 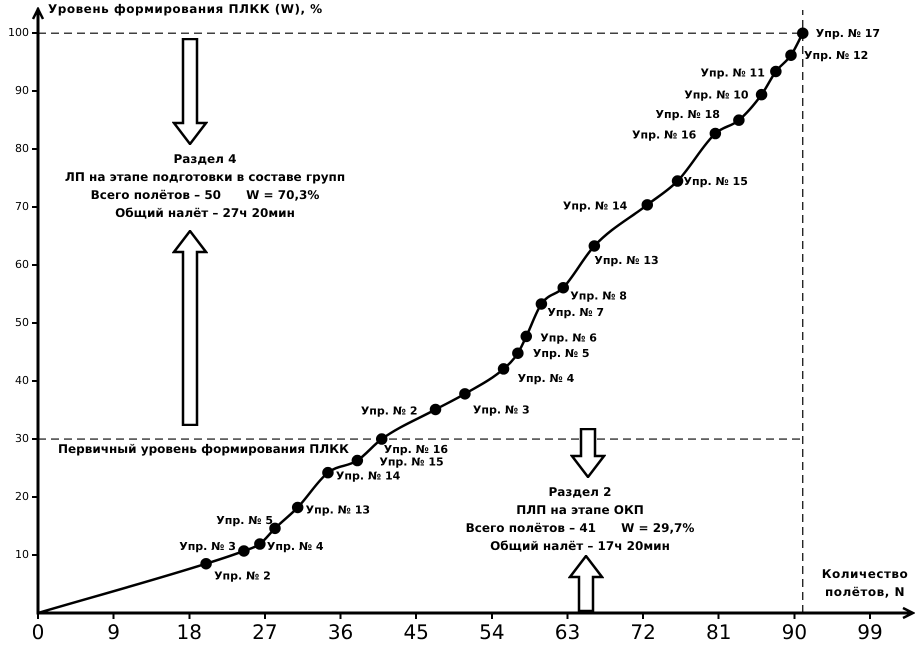 What do you see at coordinates (719, 632) in the screenshot?
I see `x-tick-label: 81` at bounding box center [719, 632].